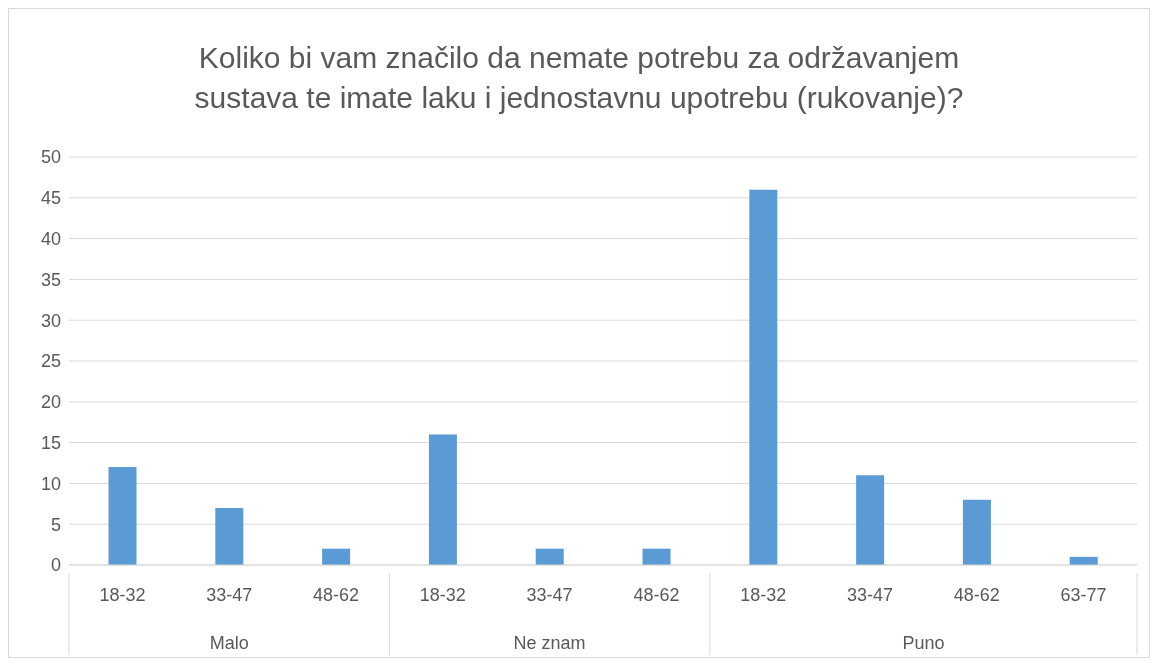 The image size is (1158, 664). What do you see at coordinates (55, 524) in the screenshot?
I see `y-tick-label: 5` at bounding box center [55, 524].